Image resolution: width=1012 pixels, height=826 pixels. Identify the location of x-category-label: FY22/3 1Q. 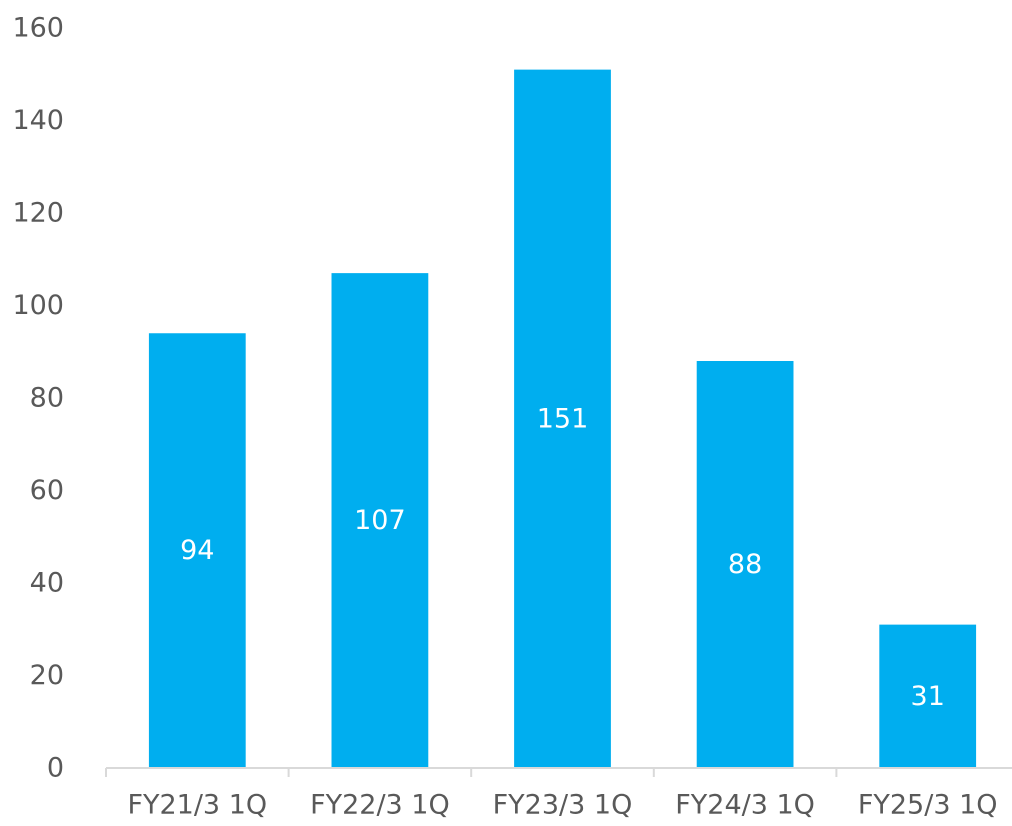
(380, 805).